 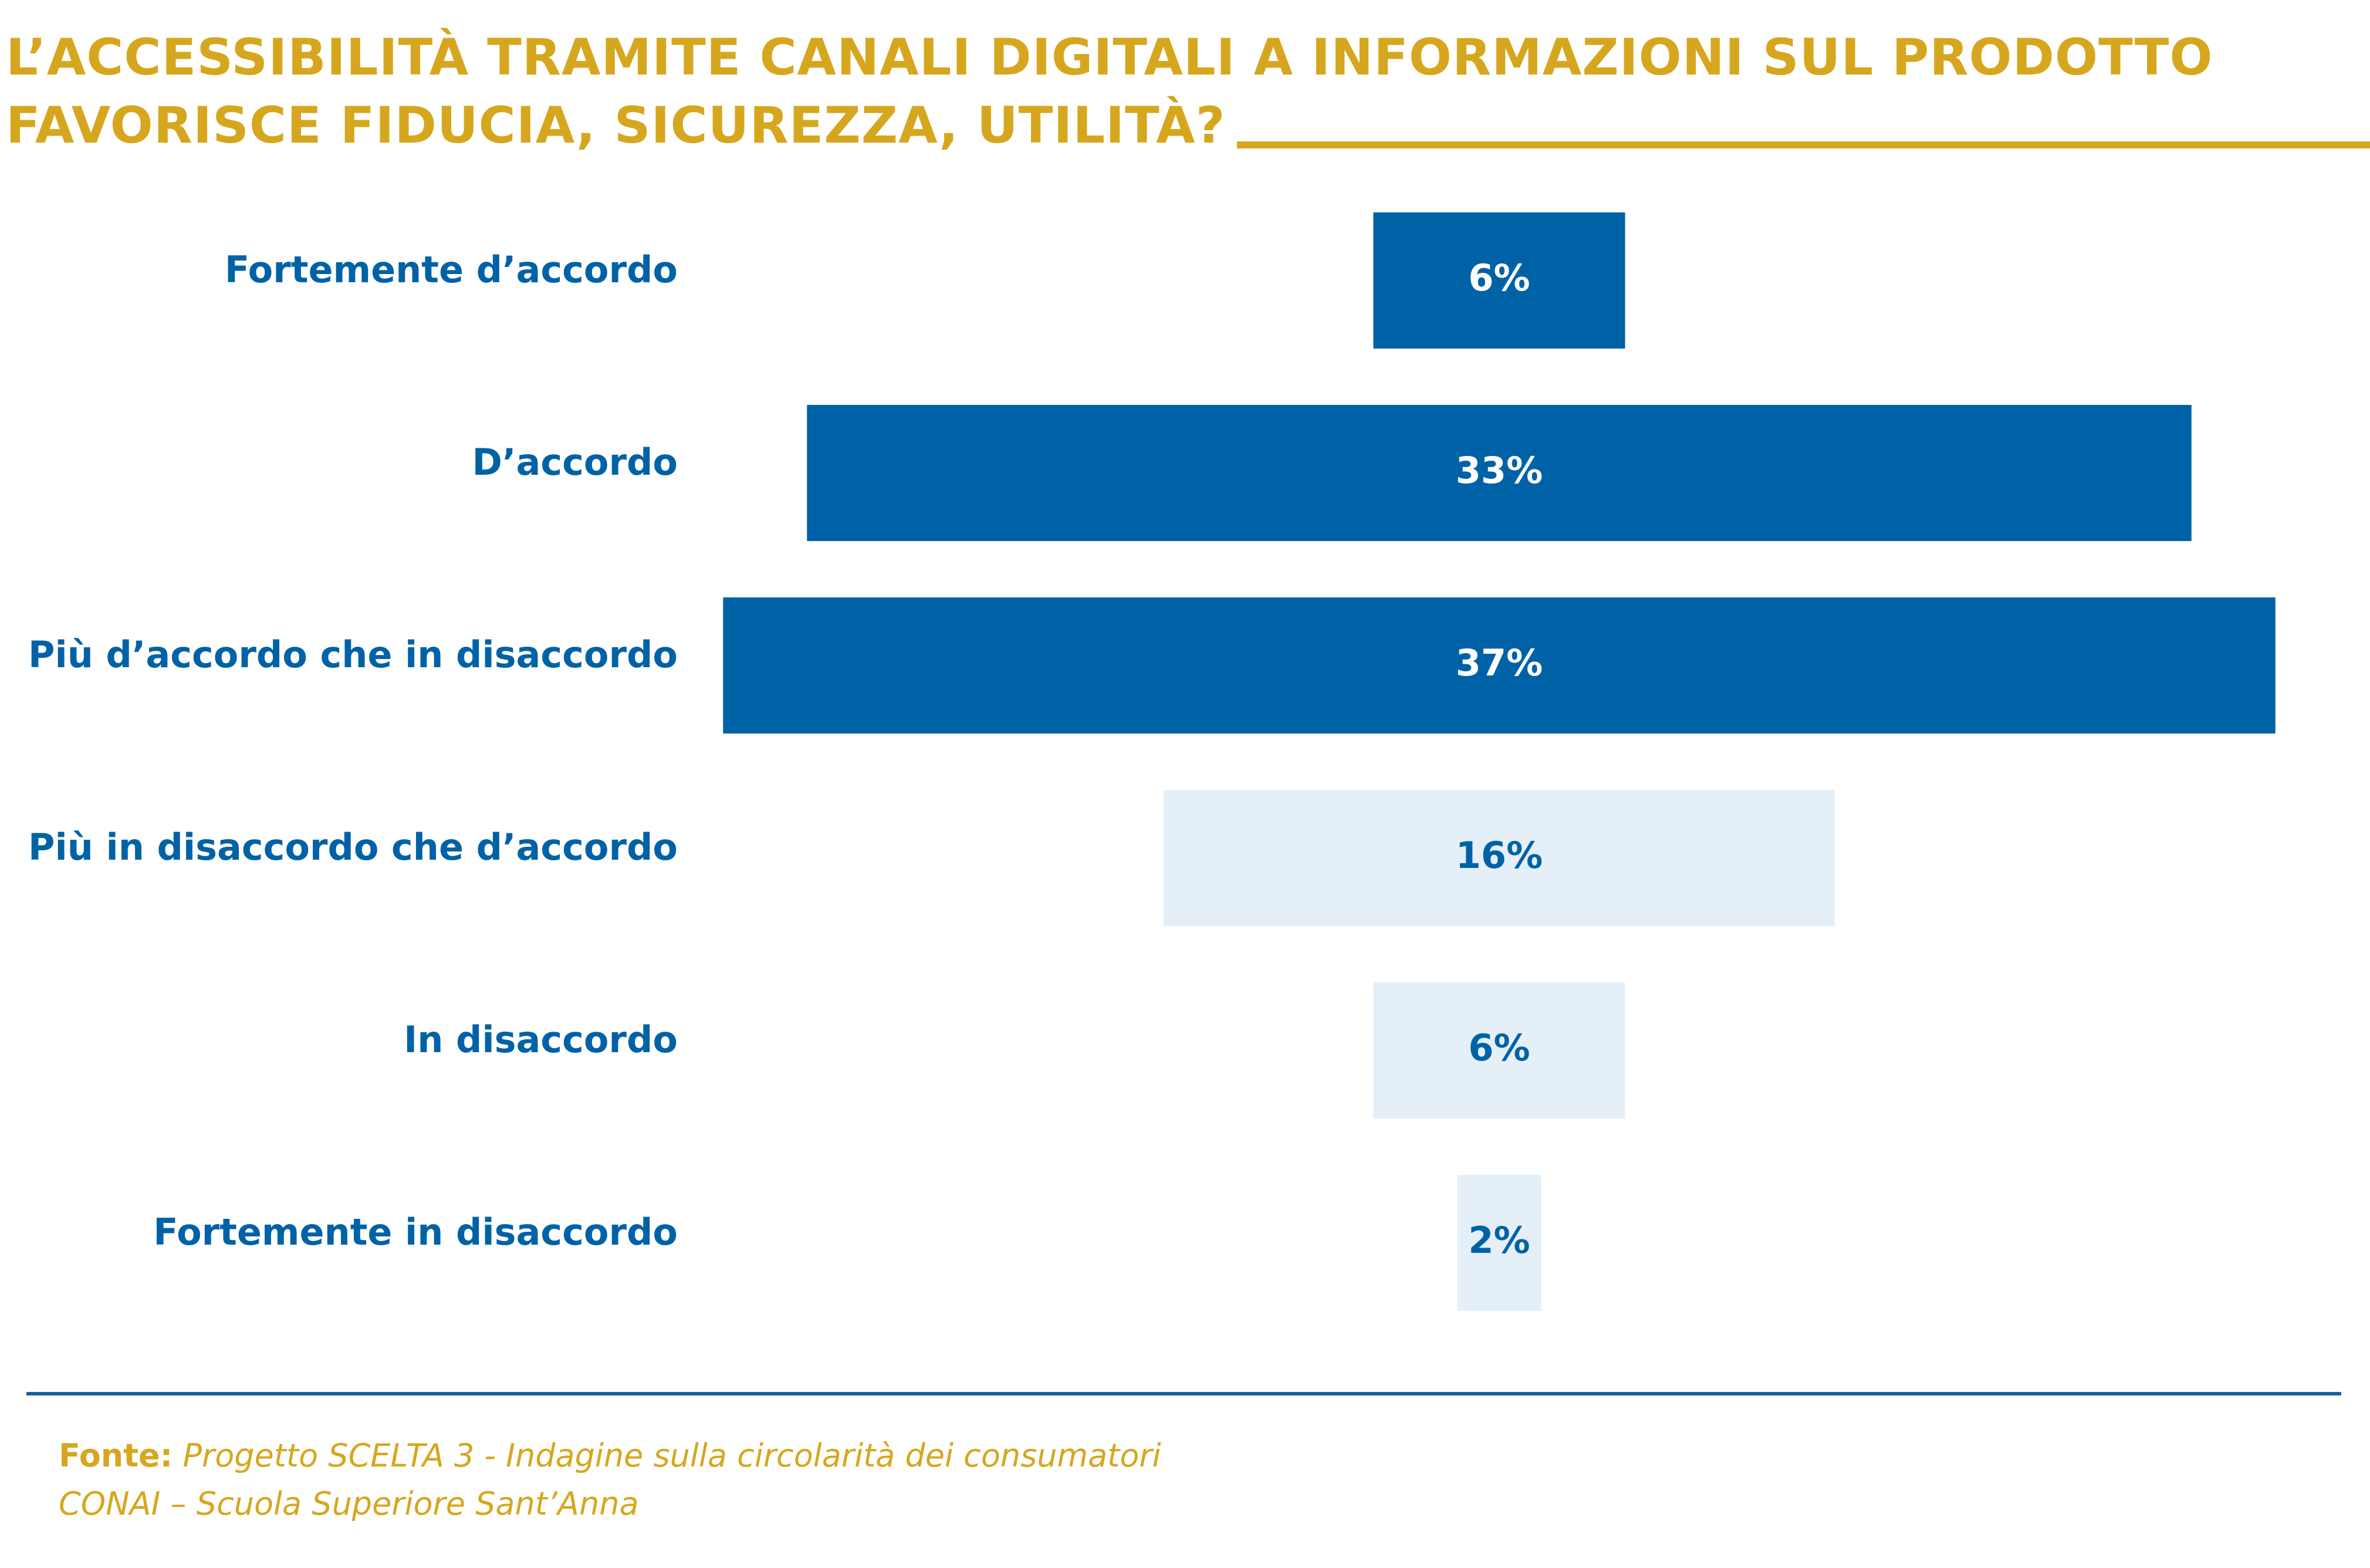 What do you see at coordinates (1499, 1240) in the screenshot?
I see `value-label-6: 2%` at bounding box center [1499, 1240].